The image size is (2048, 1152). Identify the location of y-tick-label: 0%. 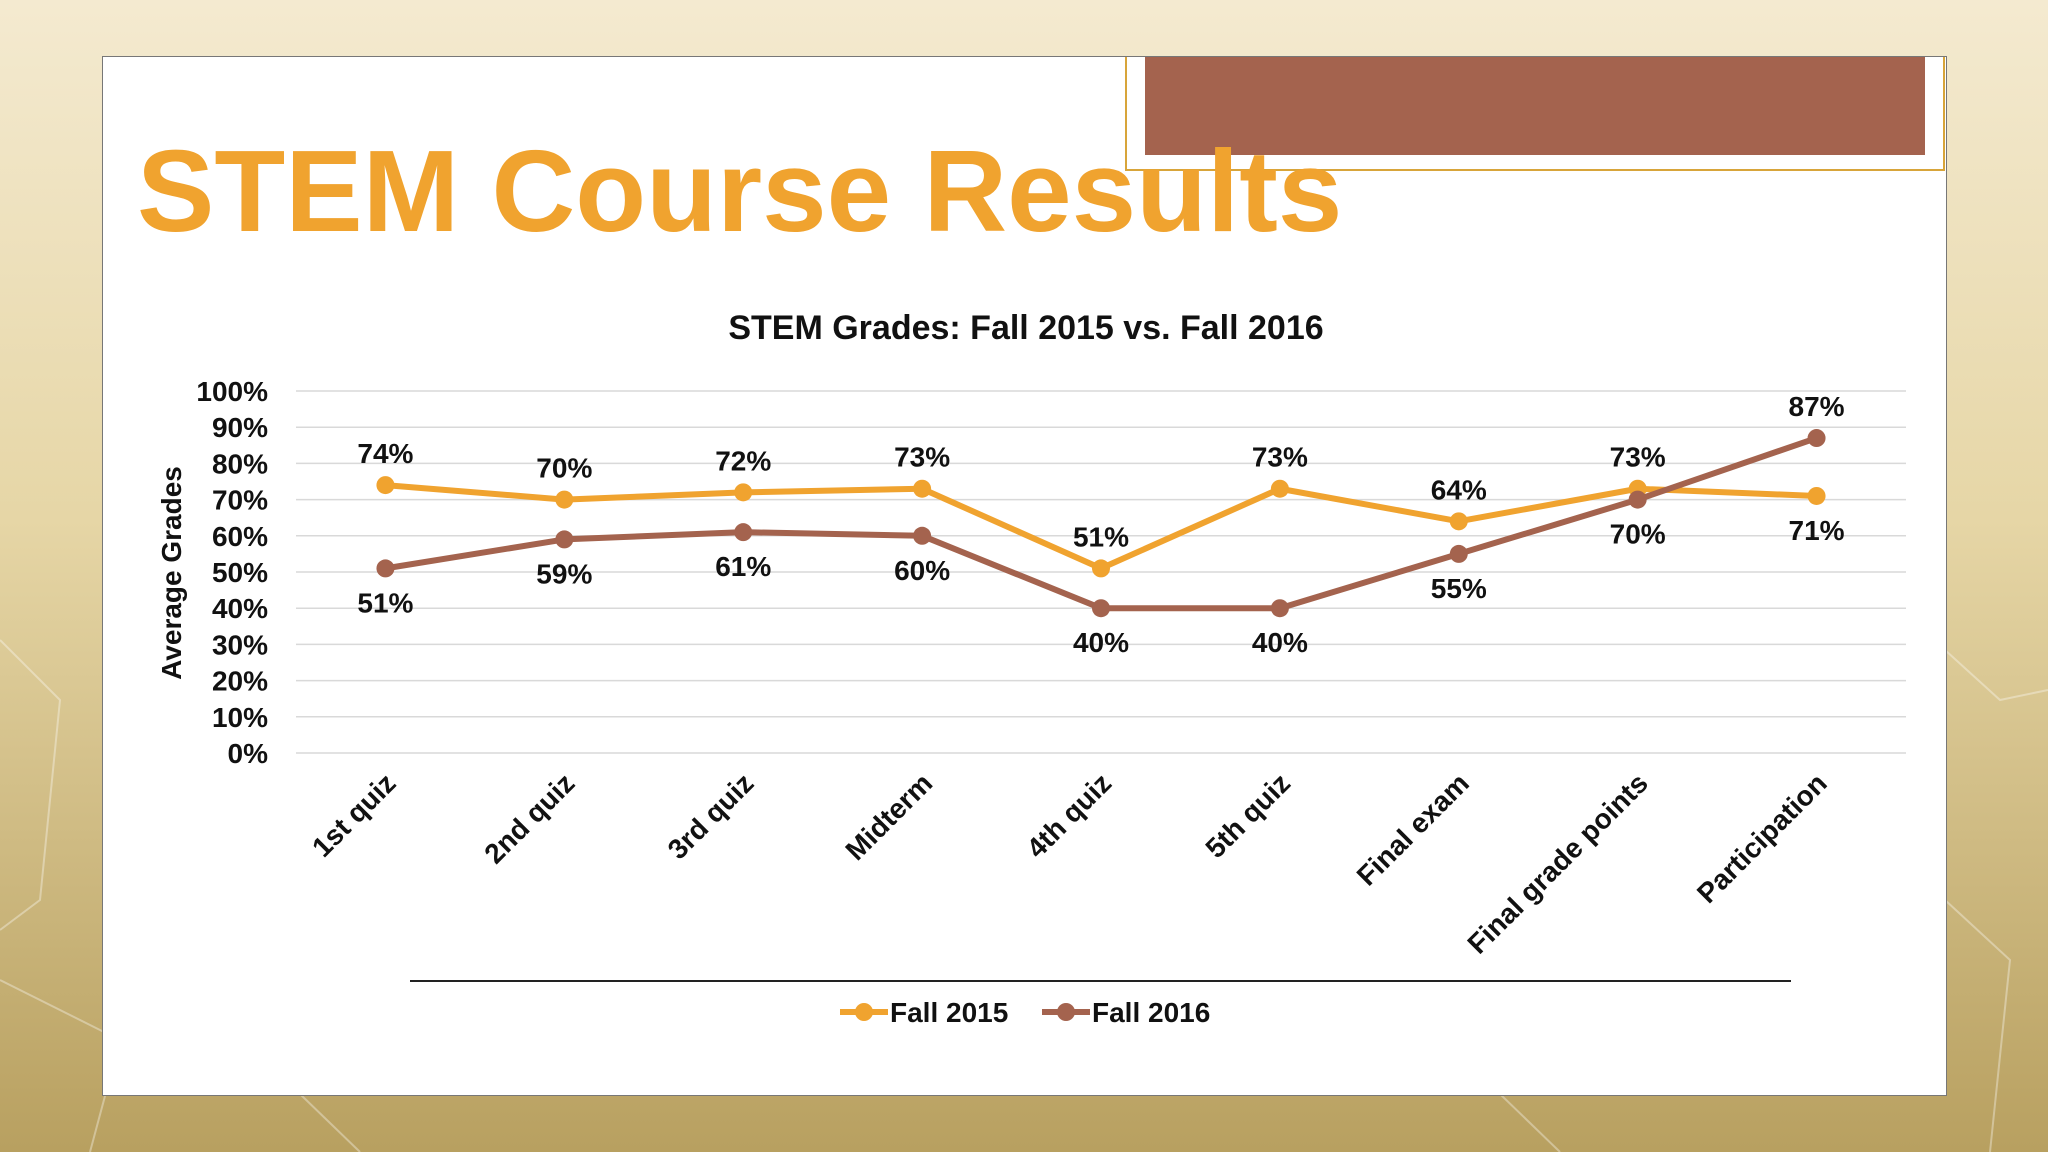
(248, 753).